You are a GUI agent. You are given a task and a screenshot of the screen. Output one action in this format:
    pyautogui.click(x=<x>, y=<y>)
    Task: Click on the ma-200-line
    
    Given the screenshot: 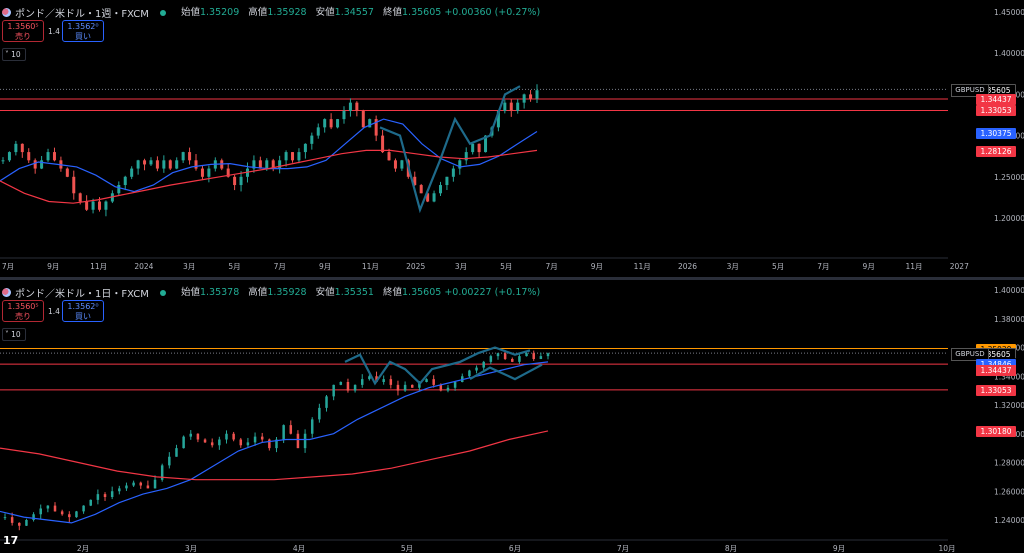 What is the action you would take?
    pyautogui.click(x=274, y=455)
    